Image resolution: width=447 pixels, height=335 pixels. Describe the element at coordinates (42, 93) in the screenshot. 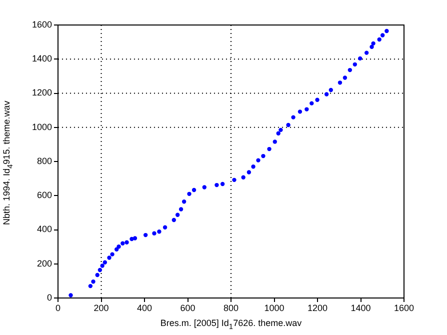

I see `y-tick-label: 1200` at that location.